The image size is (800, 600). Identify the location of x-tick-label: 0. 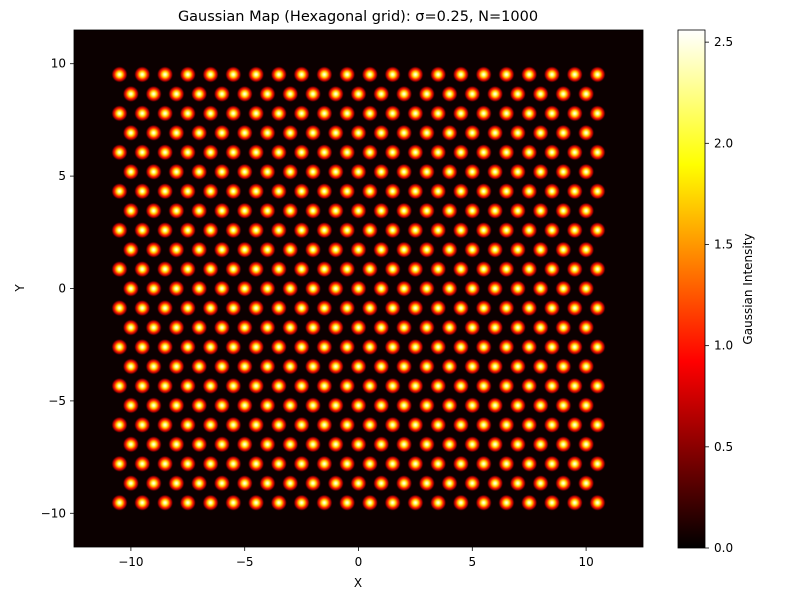
(359, 562).